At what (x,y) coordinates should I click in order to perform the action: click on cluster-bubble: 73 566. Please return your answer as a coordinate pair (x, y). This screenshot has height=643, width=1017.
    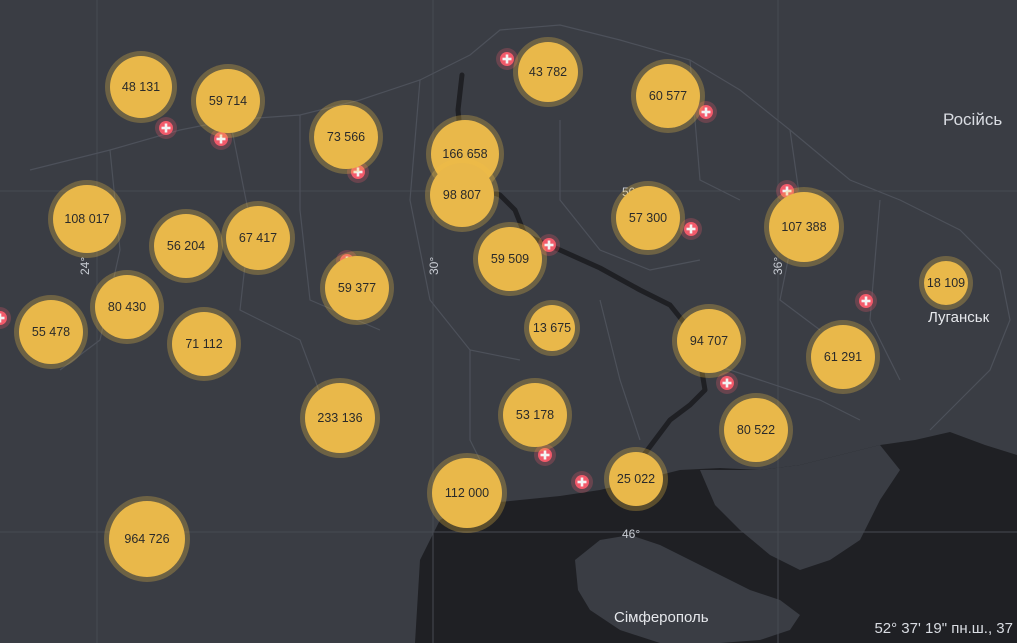
    Looking at the image, I should click on (346, 137).